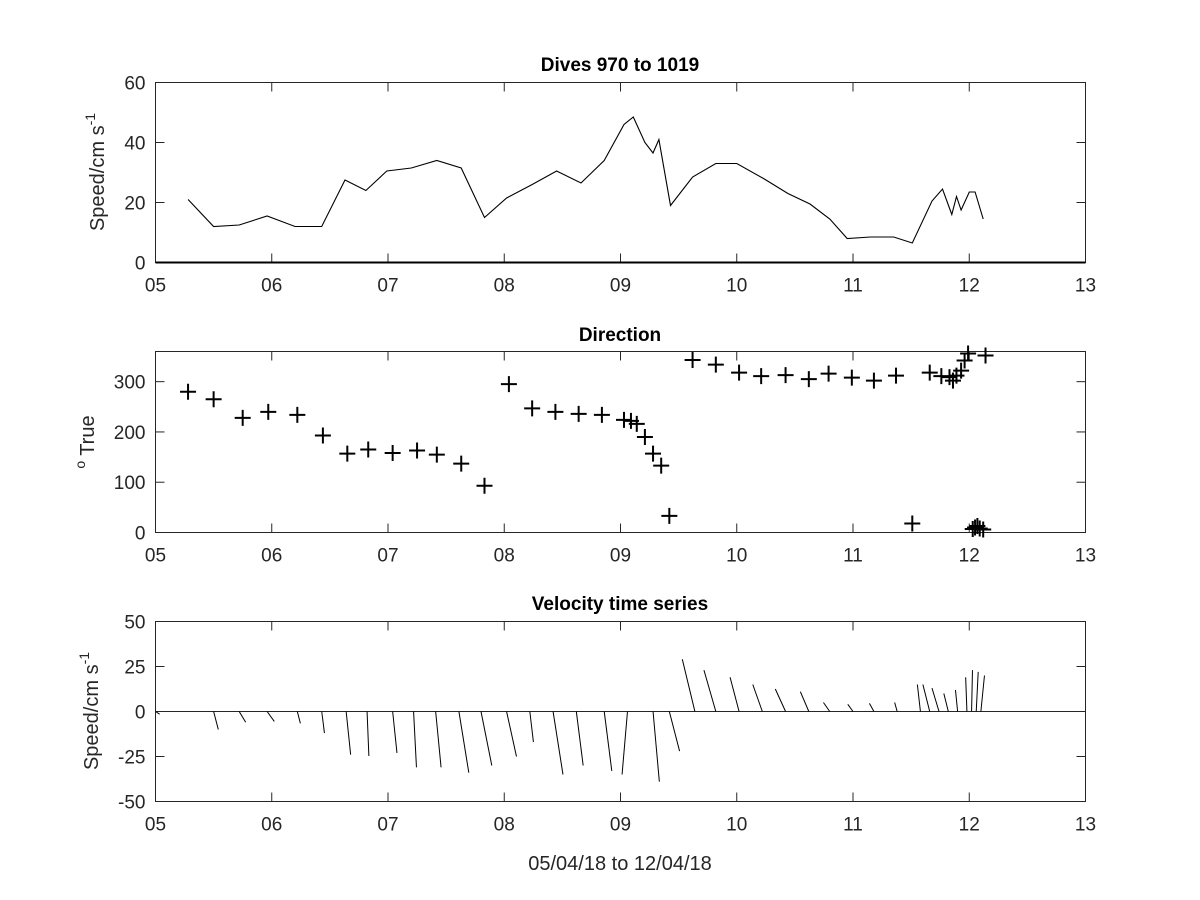 This screenshot has width=1200, height=900. Describe the element at coordinates (271, 556) in the screenshot. I see `direction-chart-x-tick-label: 06` at that location.